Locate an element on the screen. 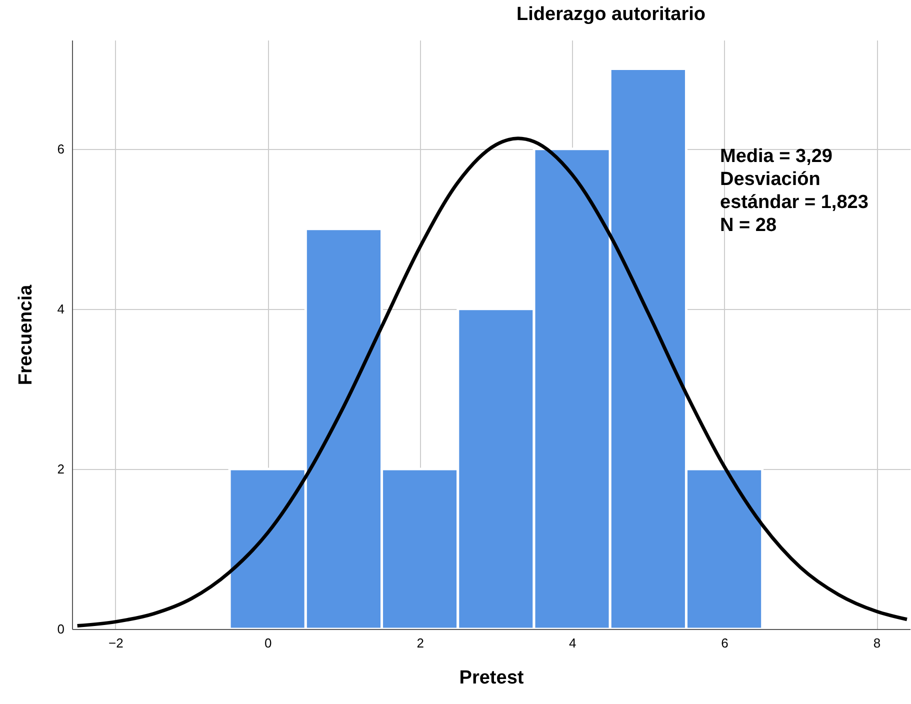 The height and width of the screenshot is (704, 911). annotation: N = 28 is located at coordinates (748, 225).